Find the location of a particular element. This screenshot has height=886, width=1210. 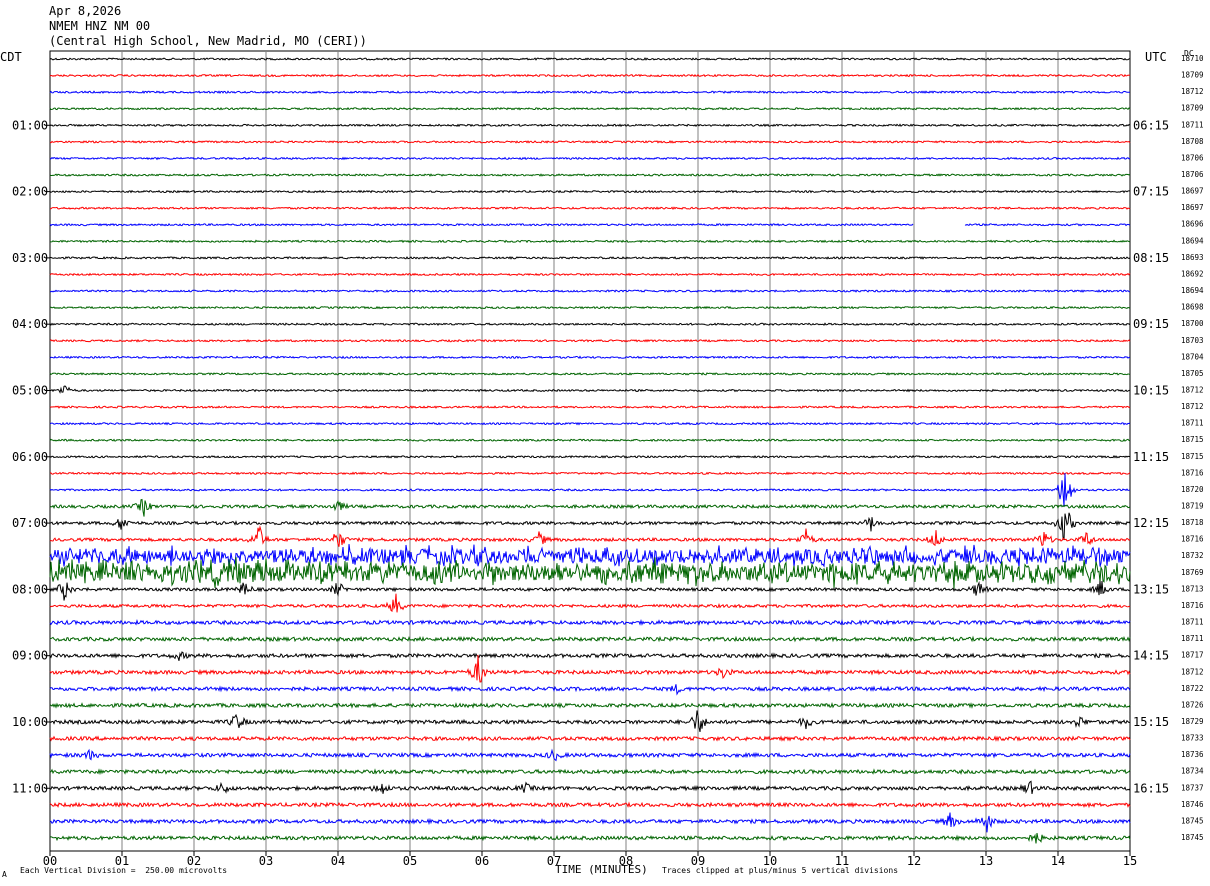

right-hour-label: 14:15 is located at coordinates (1151, 656).